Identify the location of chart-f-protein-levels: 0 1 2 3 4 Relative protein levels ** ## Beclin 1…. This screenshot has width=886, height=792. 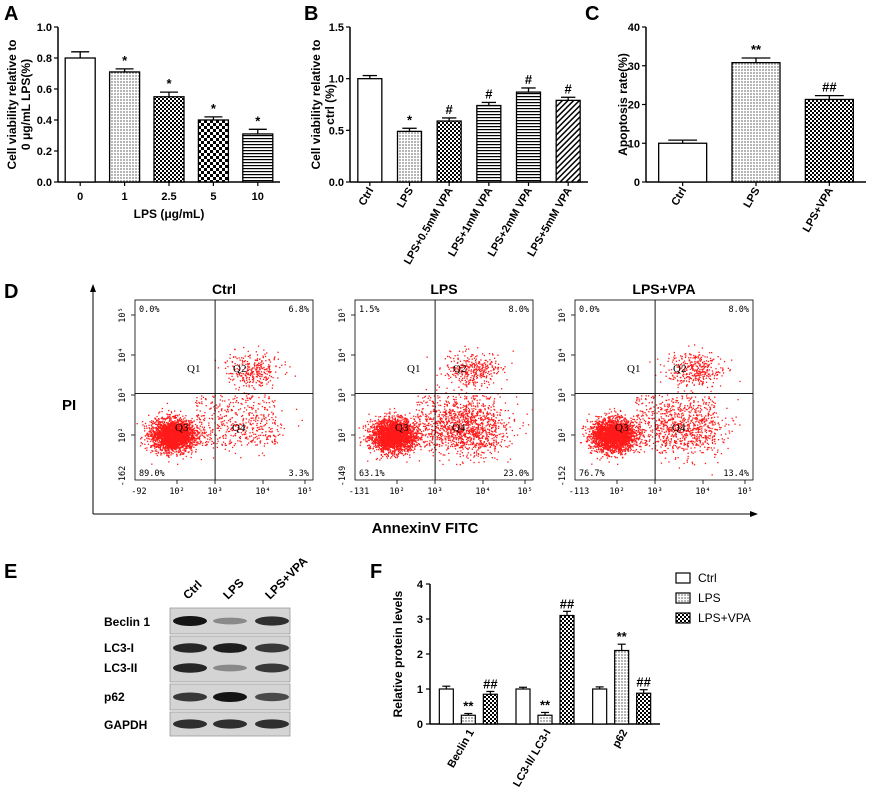
(571, 680).